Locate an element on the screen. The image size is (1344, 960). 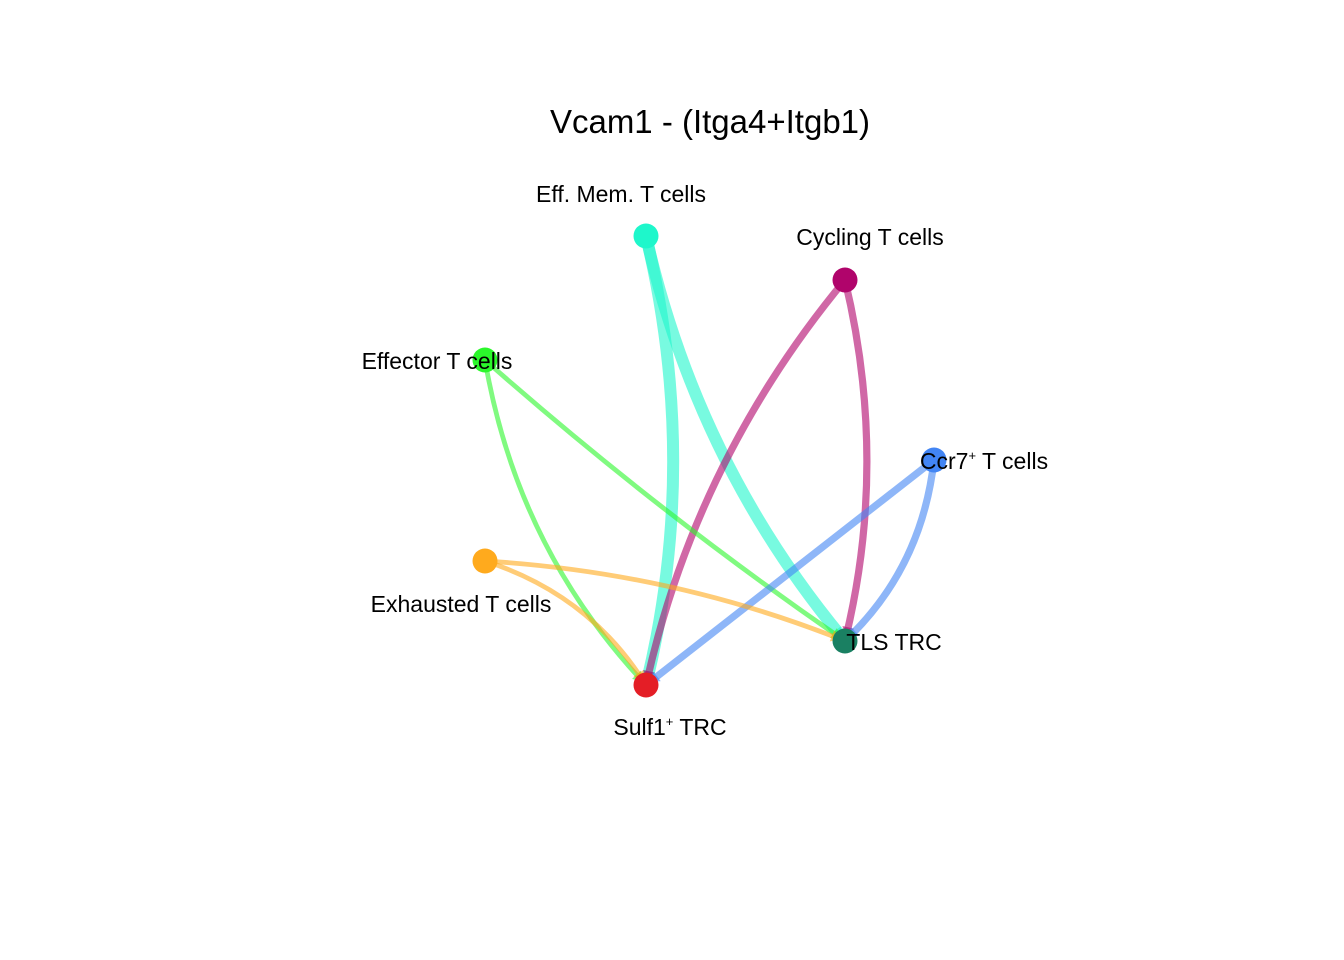
node-exhausted is located at coordinates (485, 561).